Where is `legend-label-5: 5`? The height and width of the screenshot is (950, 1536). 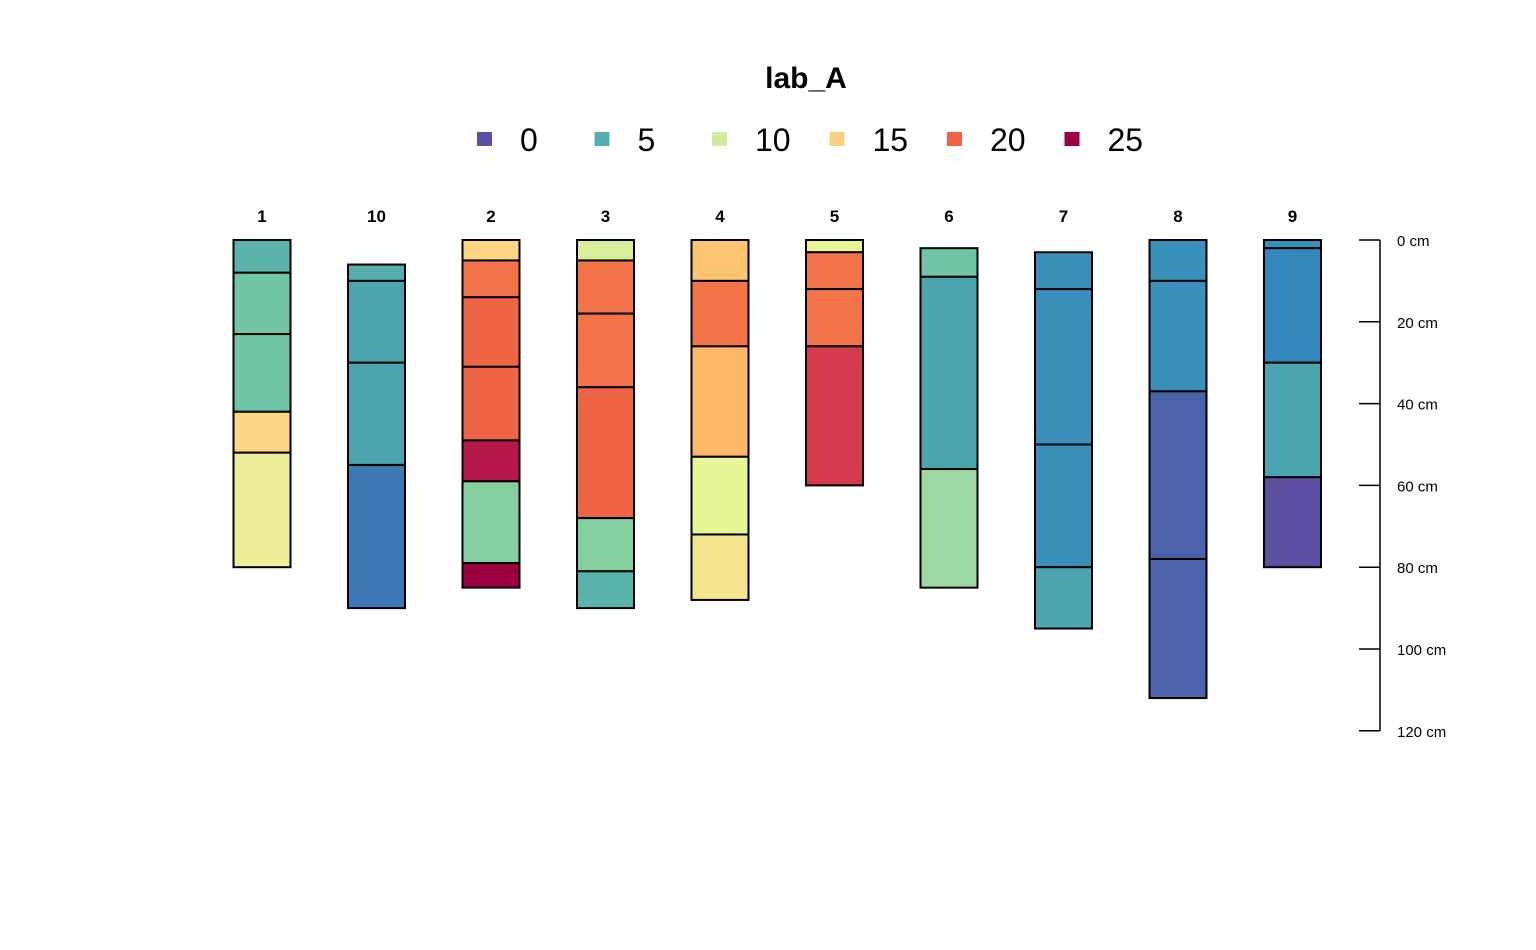 legend-label-5: 5 is located at coordinates (647, 140).